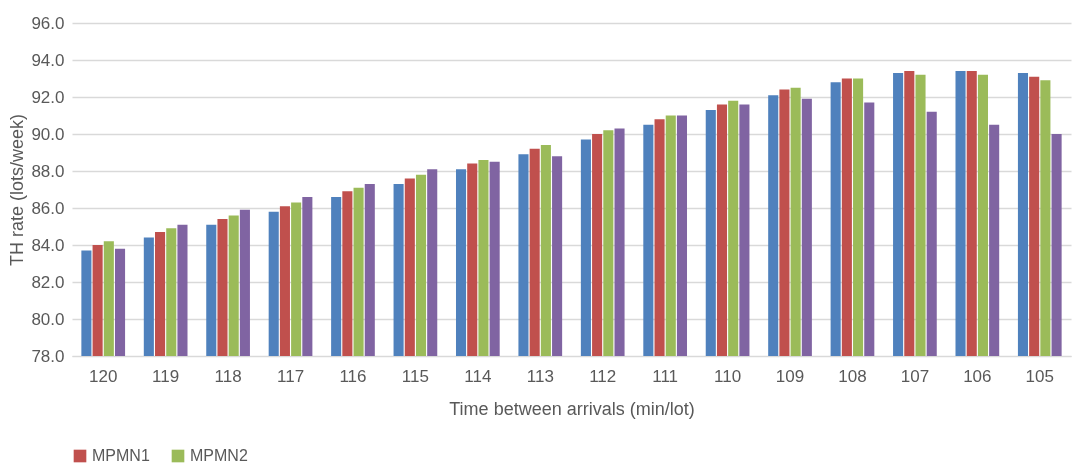 The height and width of the screenshot is (472, 1083). I want to click on x-tick-label: 118, so click(228, 376).